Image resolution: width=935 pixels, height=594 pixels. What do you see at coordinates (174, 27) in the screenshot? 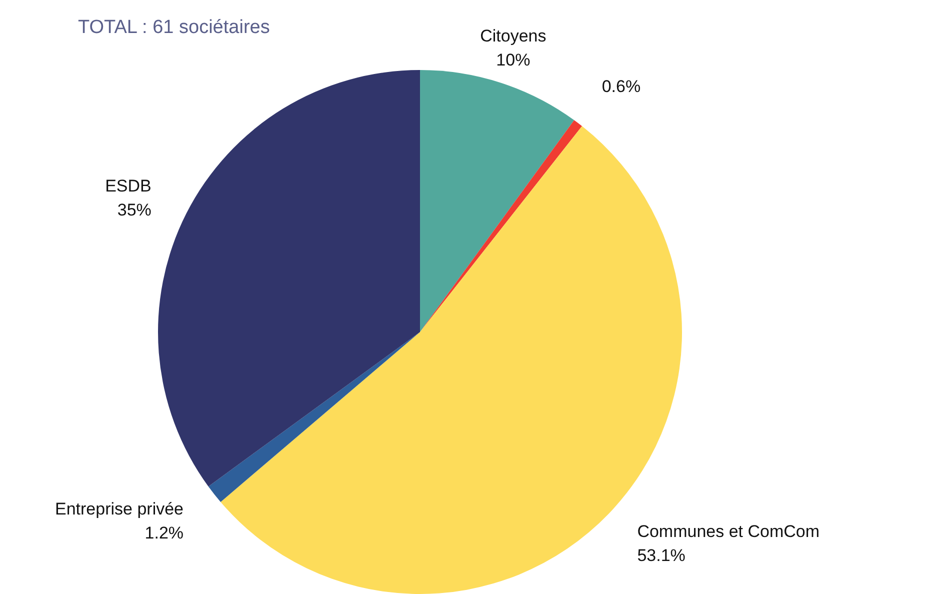
I see `chart-title: TOTAL : 61 sociétaires` at bounding box center [174, 27].